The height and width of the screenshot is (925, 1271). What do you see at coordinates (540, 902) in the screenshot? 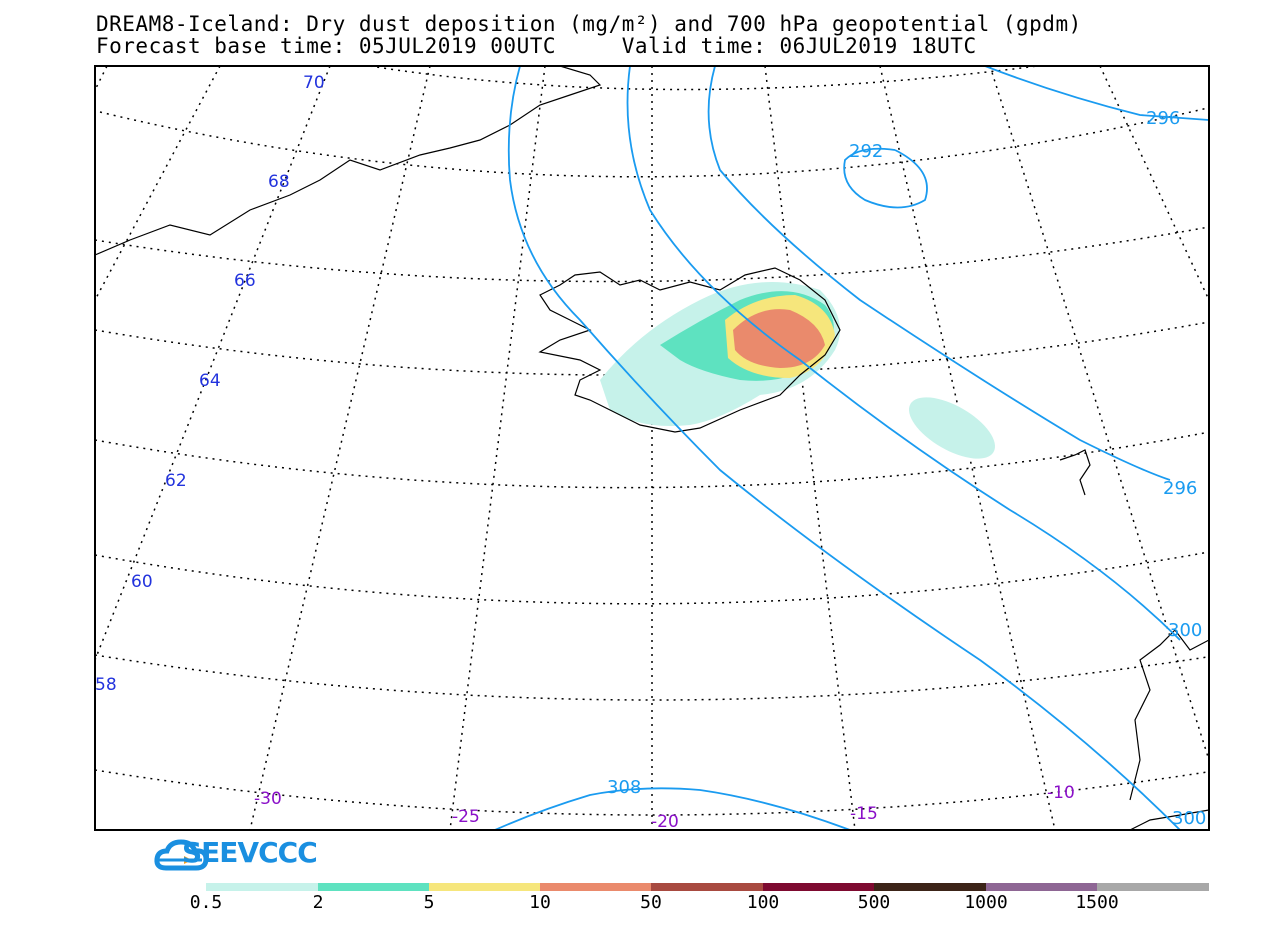
I see `colorbar-label: 10` at bounding box center [540, 902].